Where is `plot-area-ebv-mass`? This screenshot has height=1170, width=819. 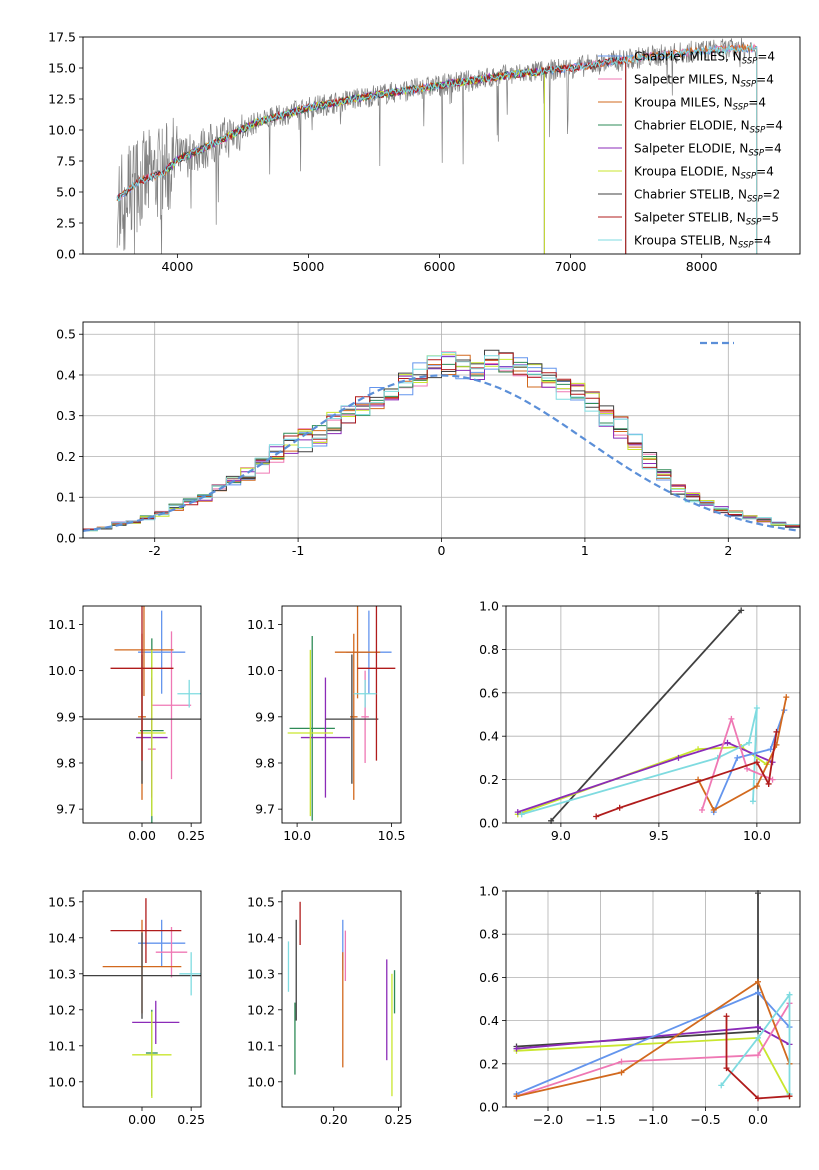 plot-area-ebv-mass is located at coordinates (341, 999).